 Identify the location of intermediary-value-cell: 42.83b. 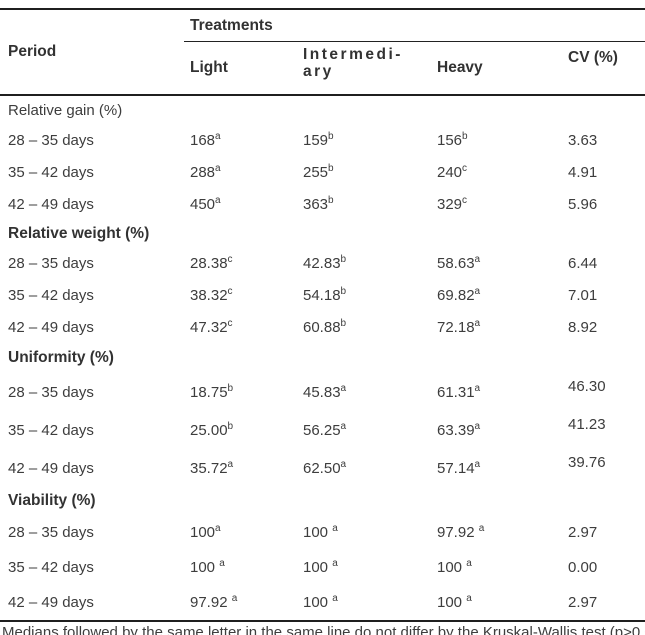
(370, 263).